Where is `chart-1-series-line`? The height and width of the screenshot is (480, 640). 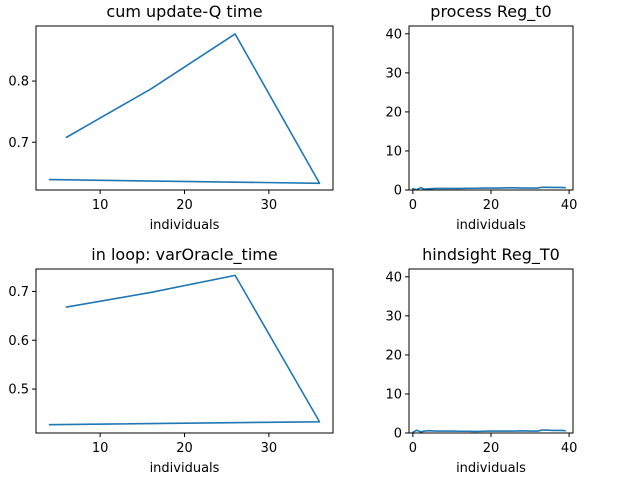 chart-1-series-line is located at coordinates (184, 109).